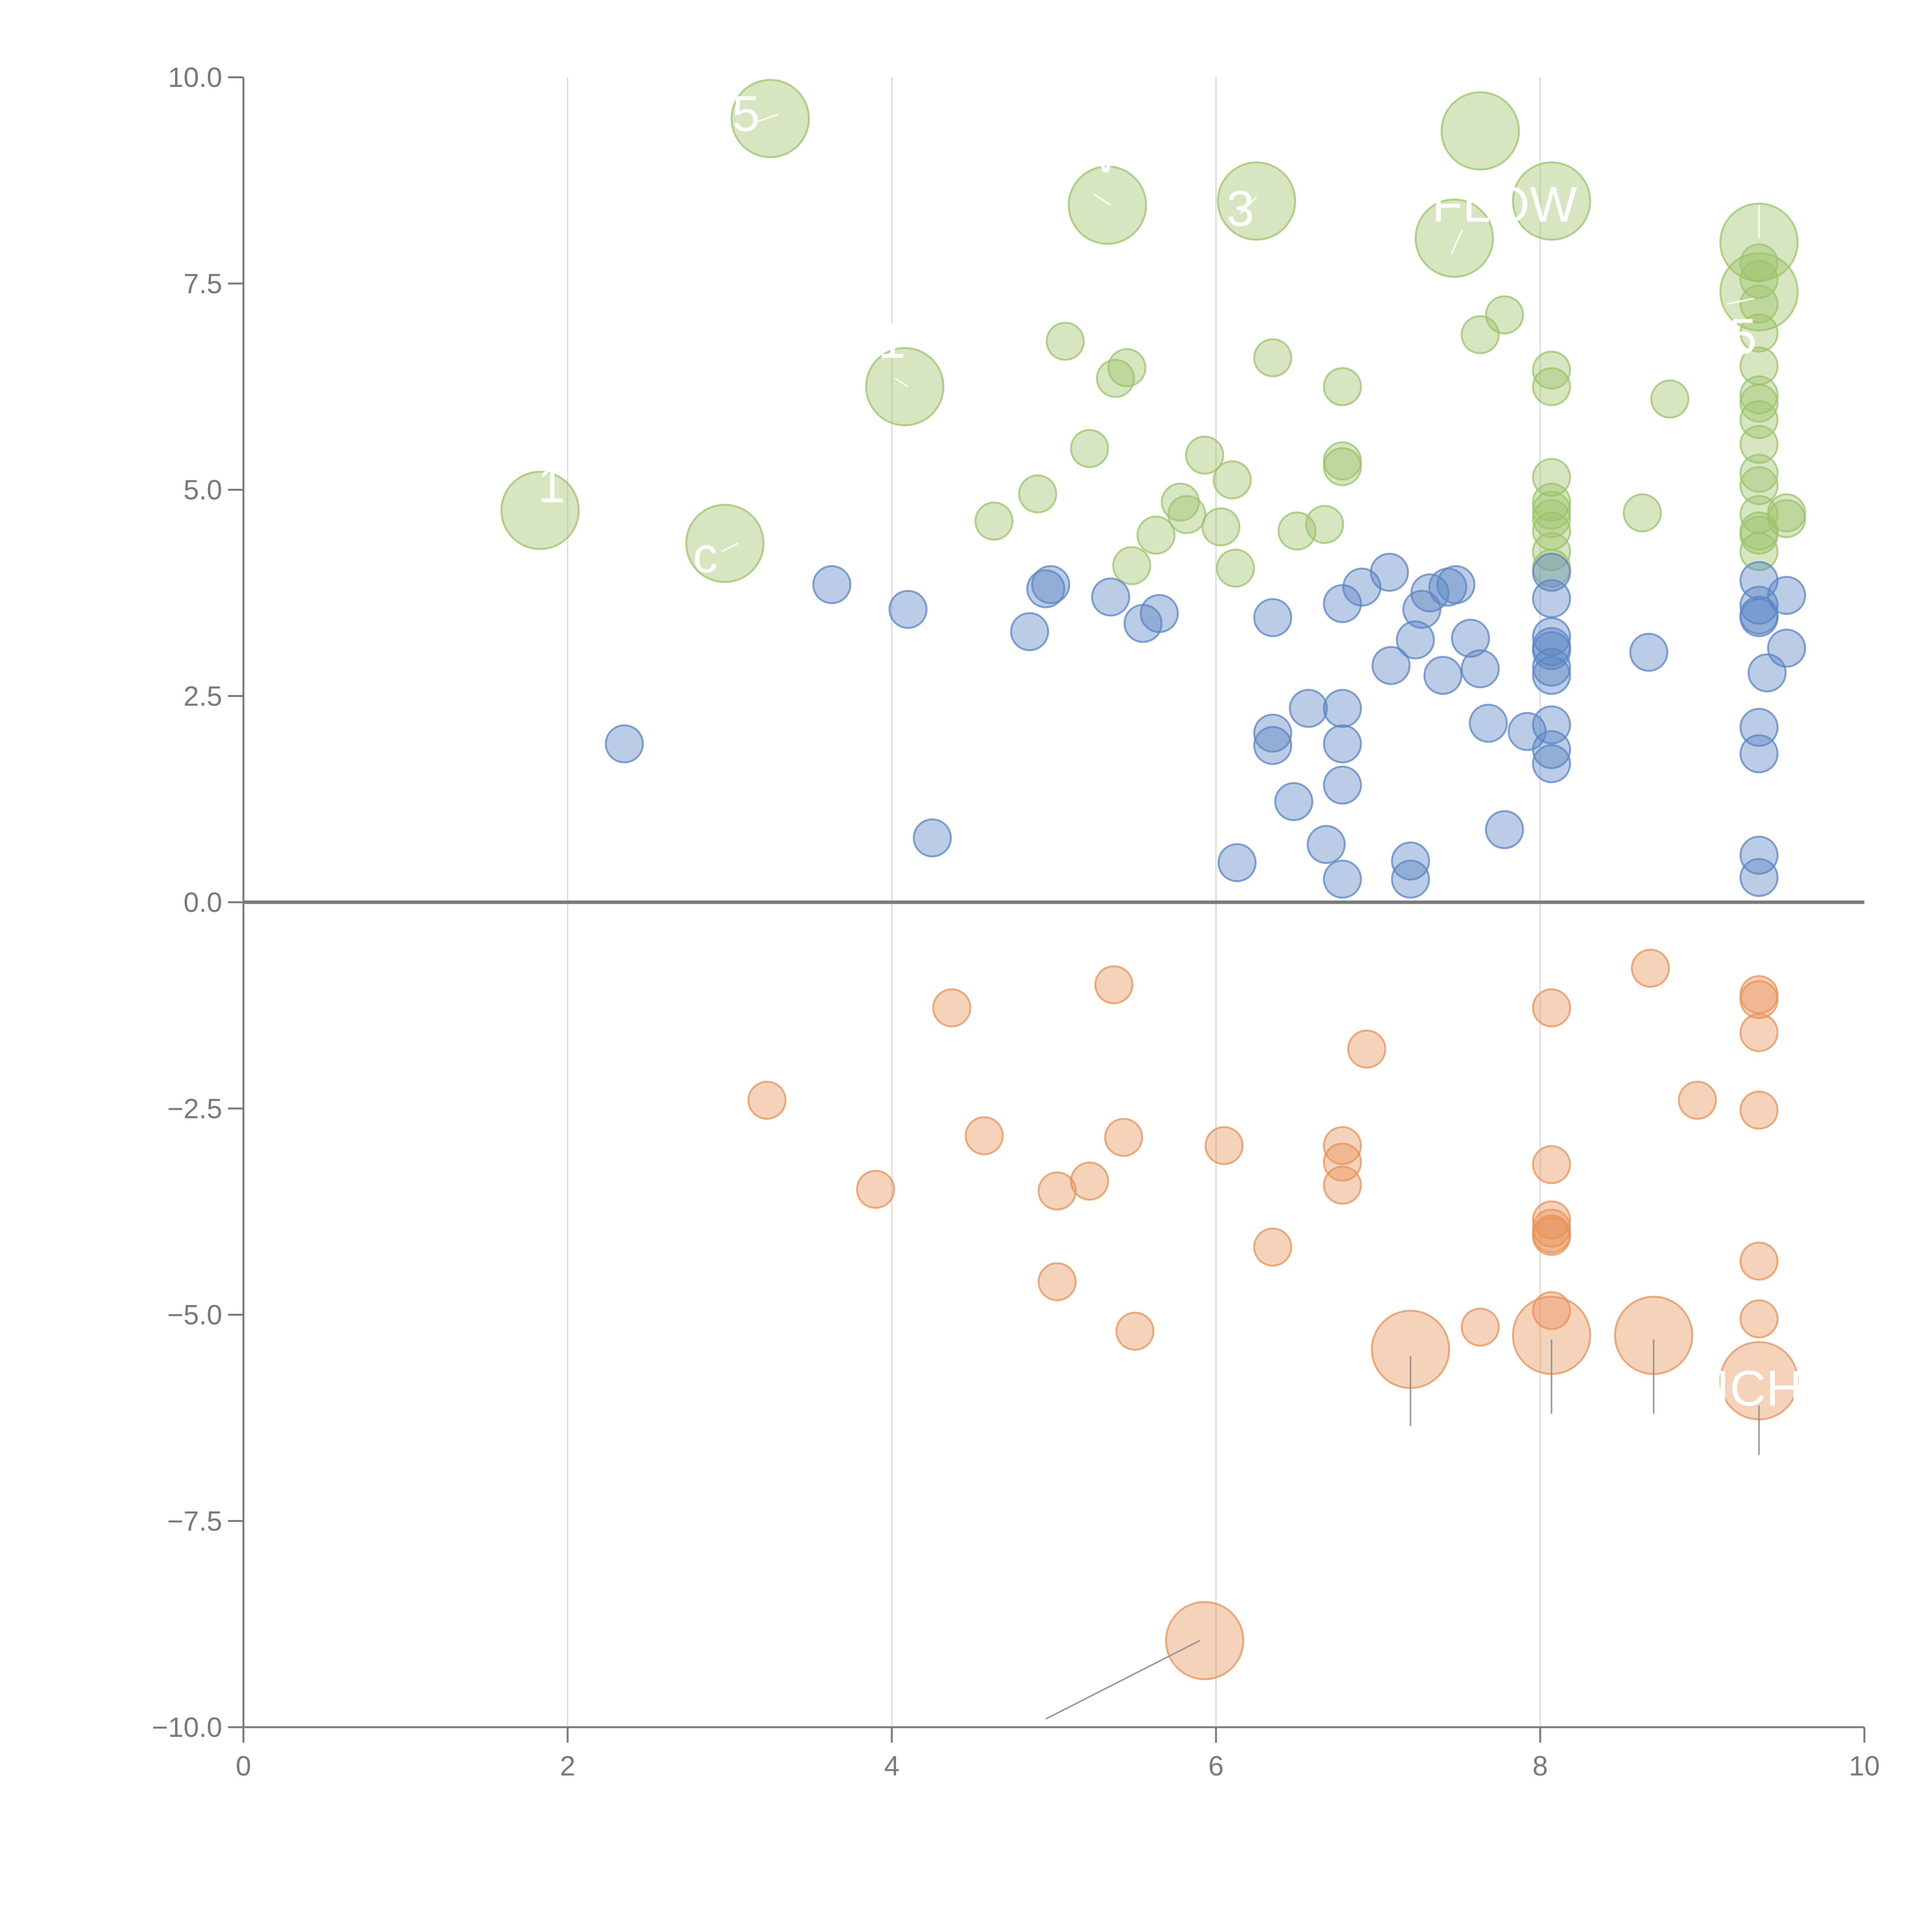  What do you see at coordinates (1216, 1767) in the screenshot?
I see `x-tick-label: 6` at bounding box center [1216, 1767].